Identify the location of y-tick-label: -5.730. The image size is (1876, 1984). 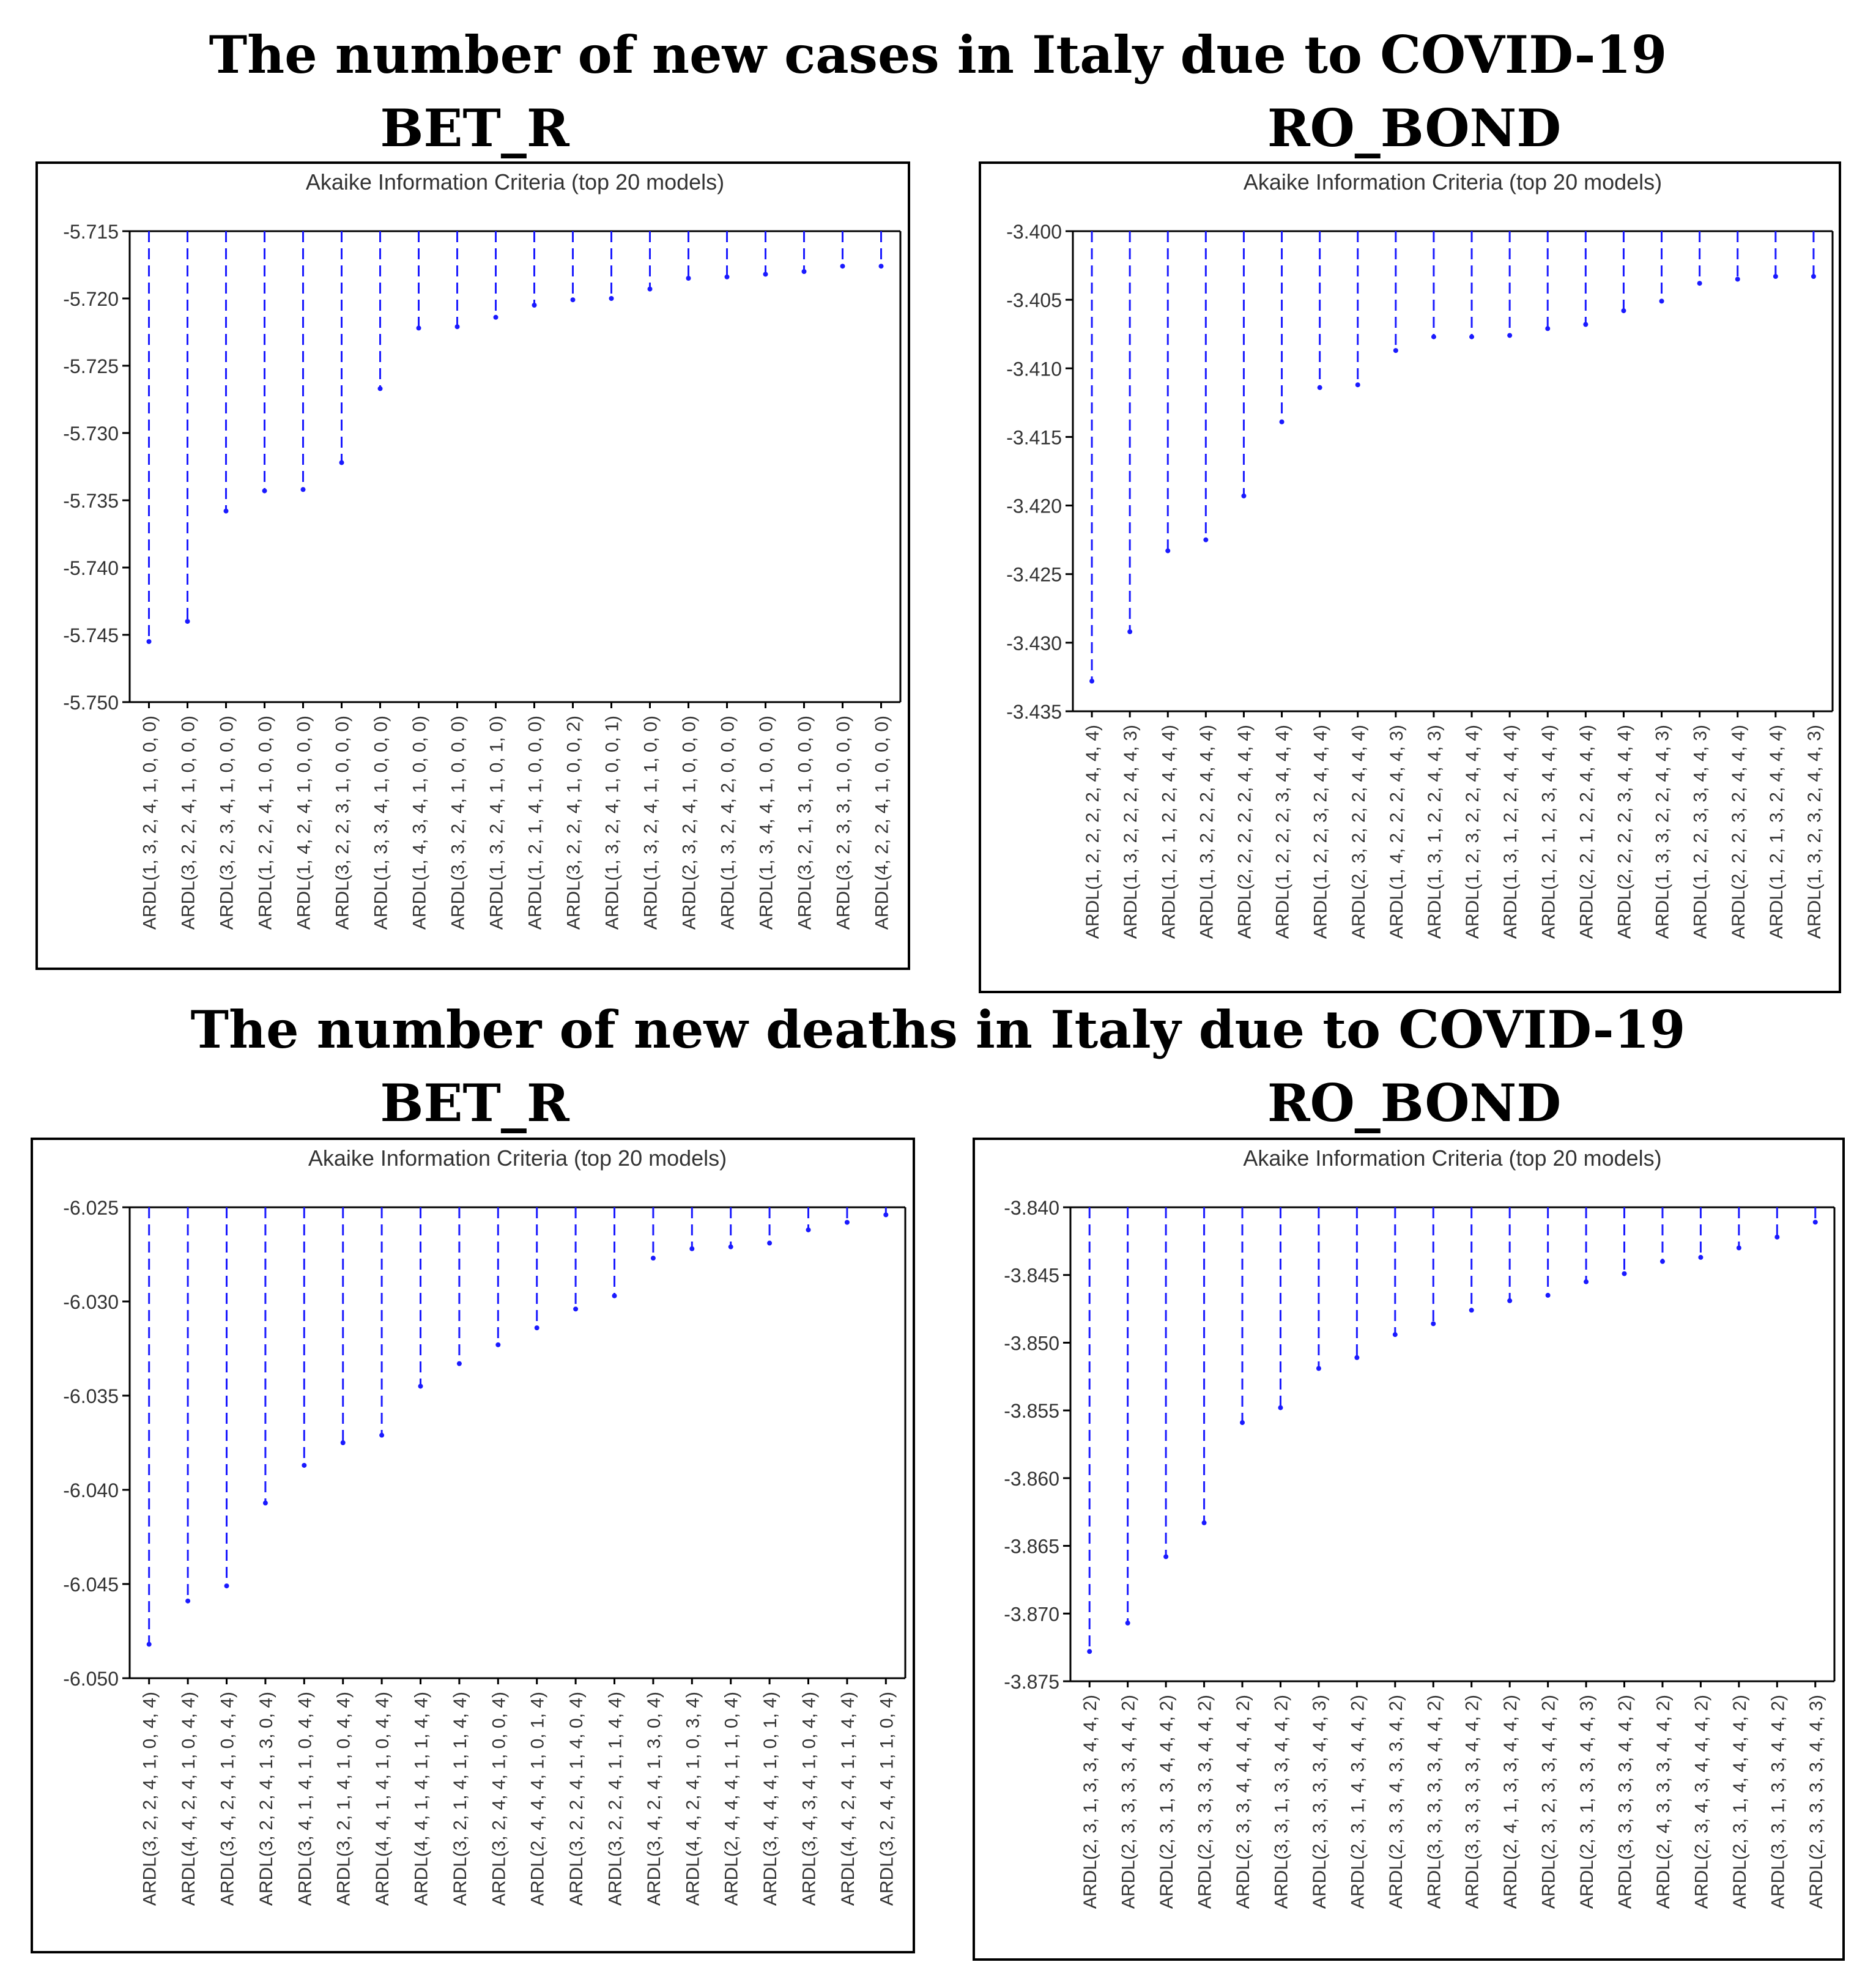
(91, 434).